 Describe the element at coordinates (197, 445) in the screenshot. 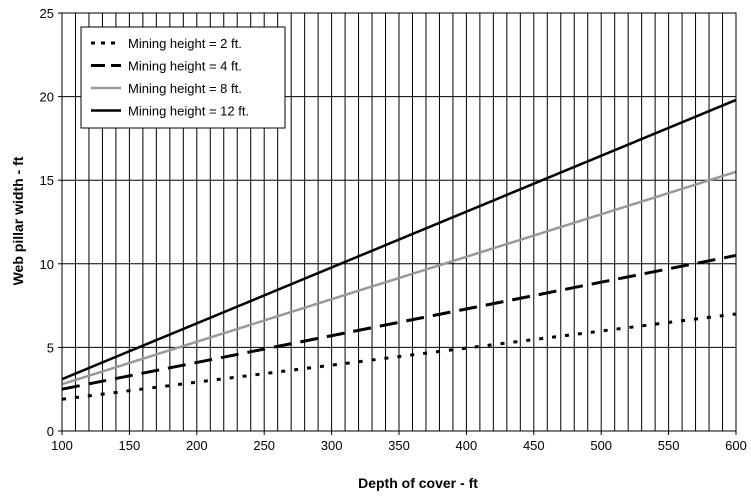

I see `x-tick-label: 200` at that location.